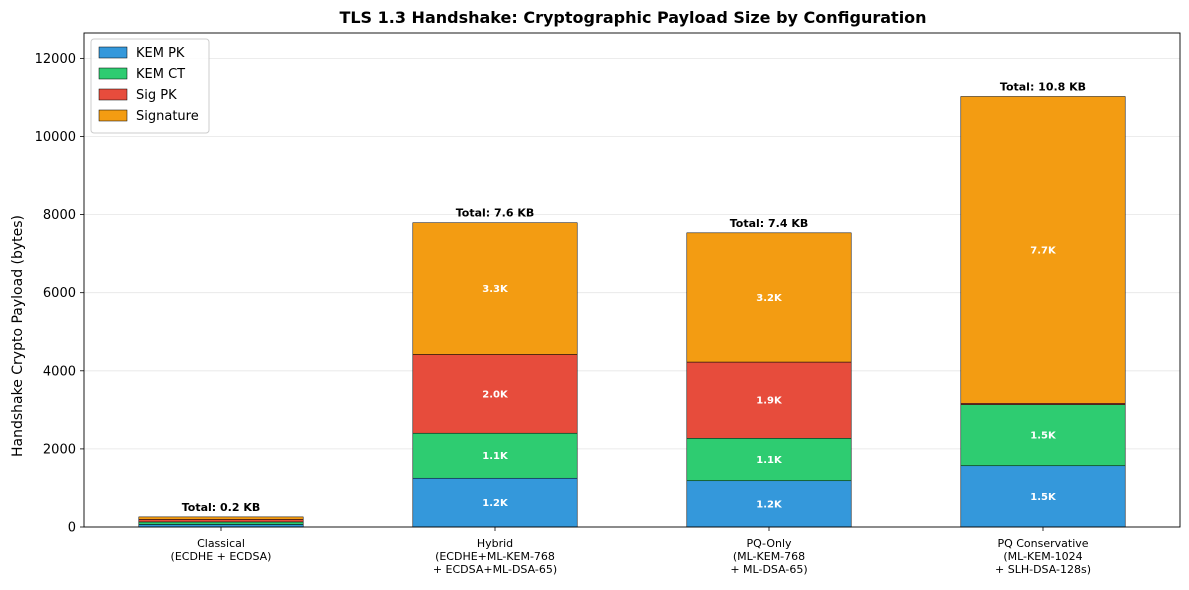  I want to click on bar-total-label: Total: 7.6 KB, so click(495, 213).